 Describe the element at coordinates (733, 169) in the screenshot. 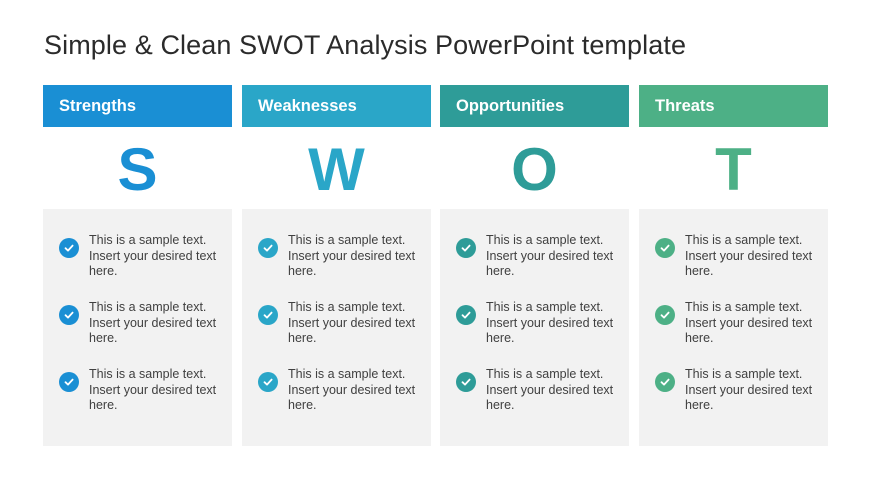

I see `column-letter: T` at that location.